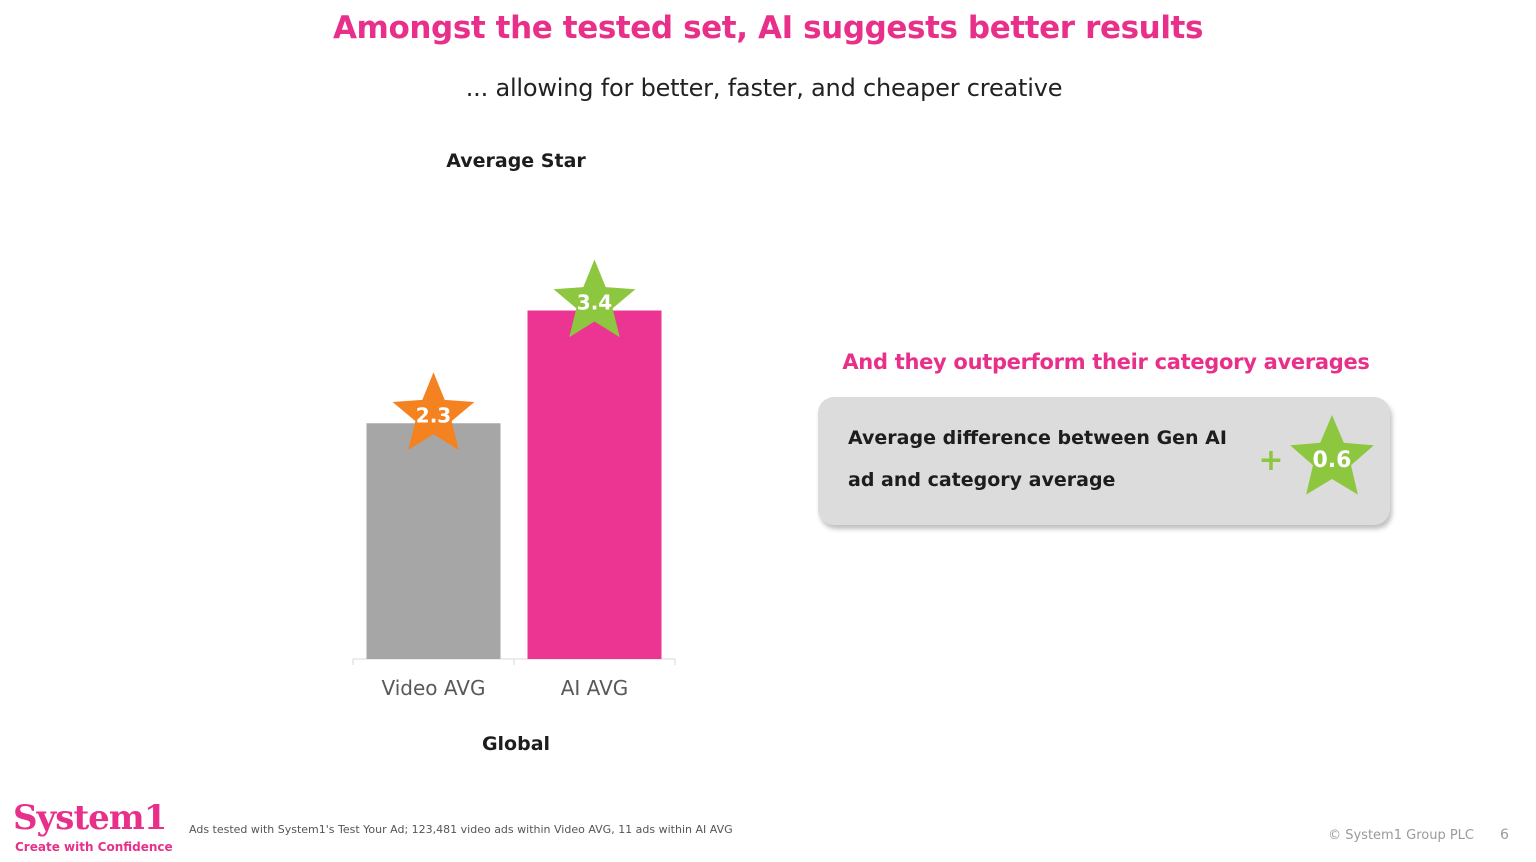  Describe the element at coordinates (94, 847) in the screenshot. I see `logo-tagline: Create with Confidence` at that location.